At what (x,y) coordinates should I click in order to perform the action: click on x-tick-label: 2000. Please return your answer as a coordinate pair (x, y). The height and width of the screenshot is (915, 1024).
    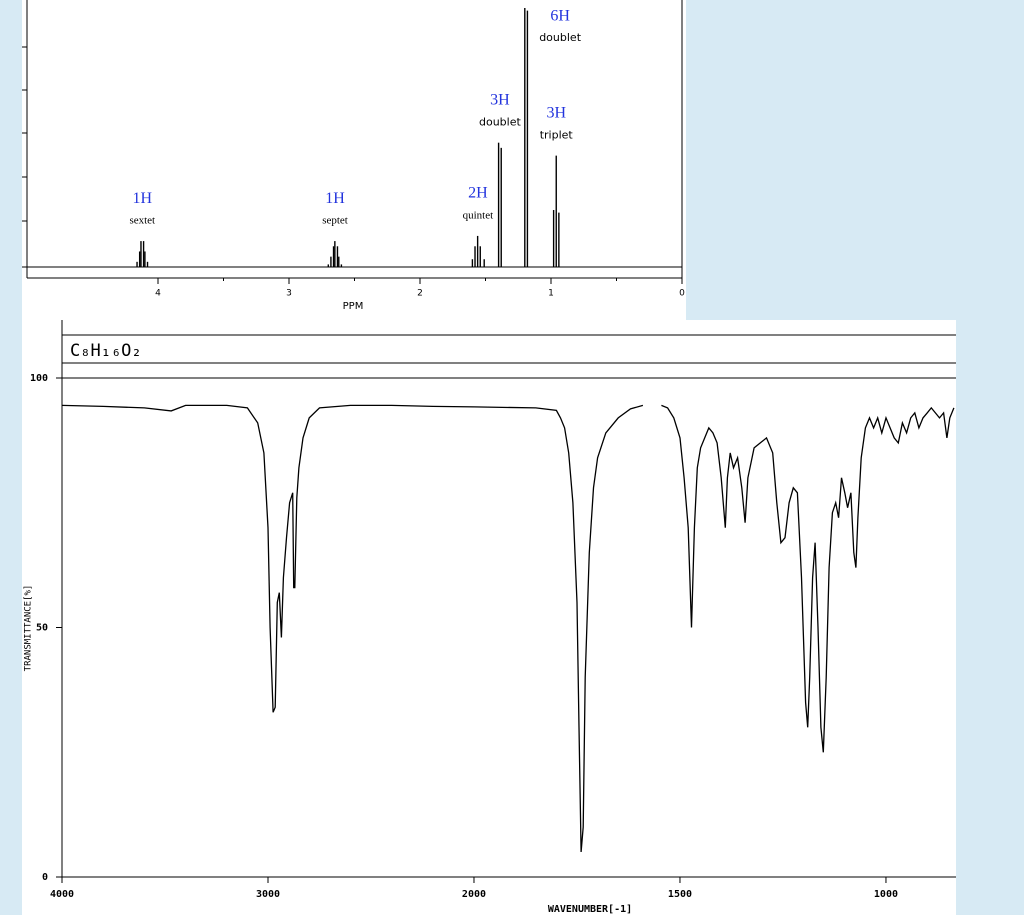
    Looking at the image, I should click on (474, 894).